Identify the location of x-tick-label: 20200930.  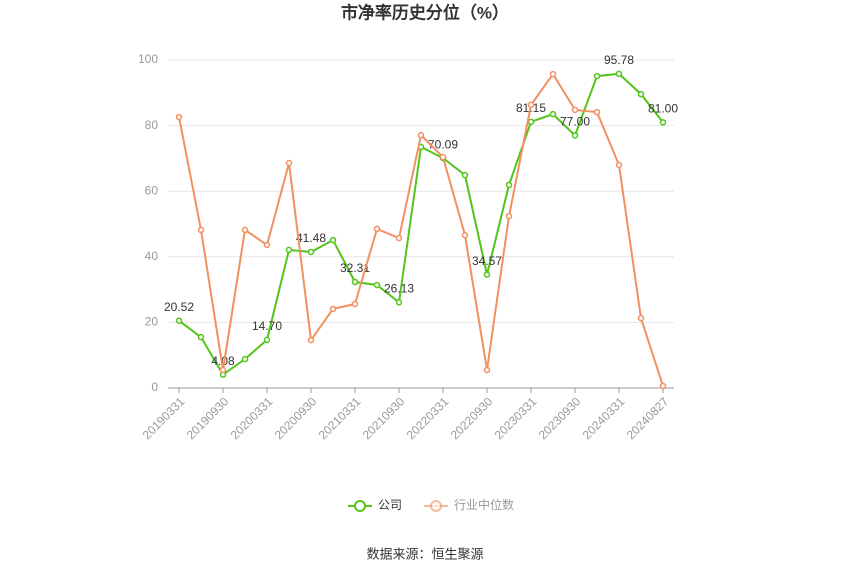
(296, 418).